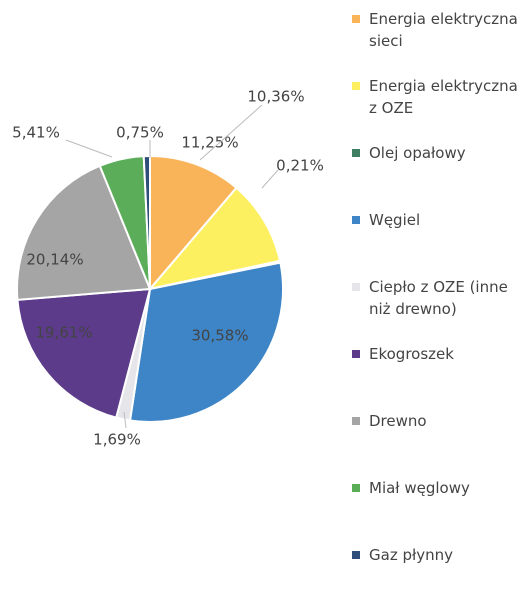  What do you see at coordinates (395, 220) in the screenshot?
I see `legend-label: Węgiel` at bounding box center [395, 220].